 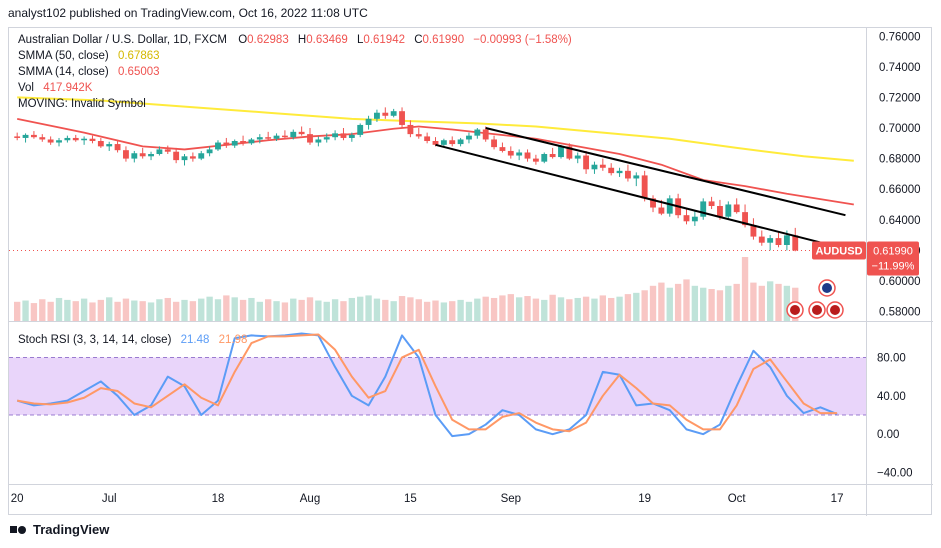 I want to click on legend-smma50-row: SMMA (50, close) 0.67863, so click(x=295, y=56).